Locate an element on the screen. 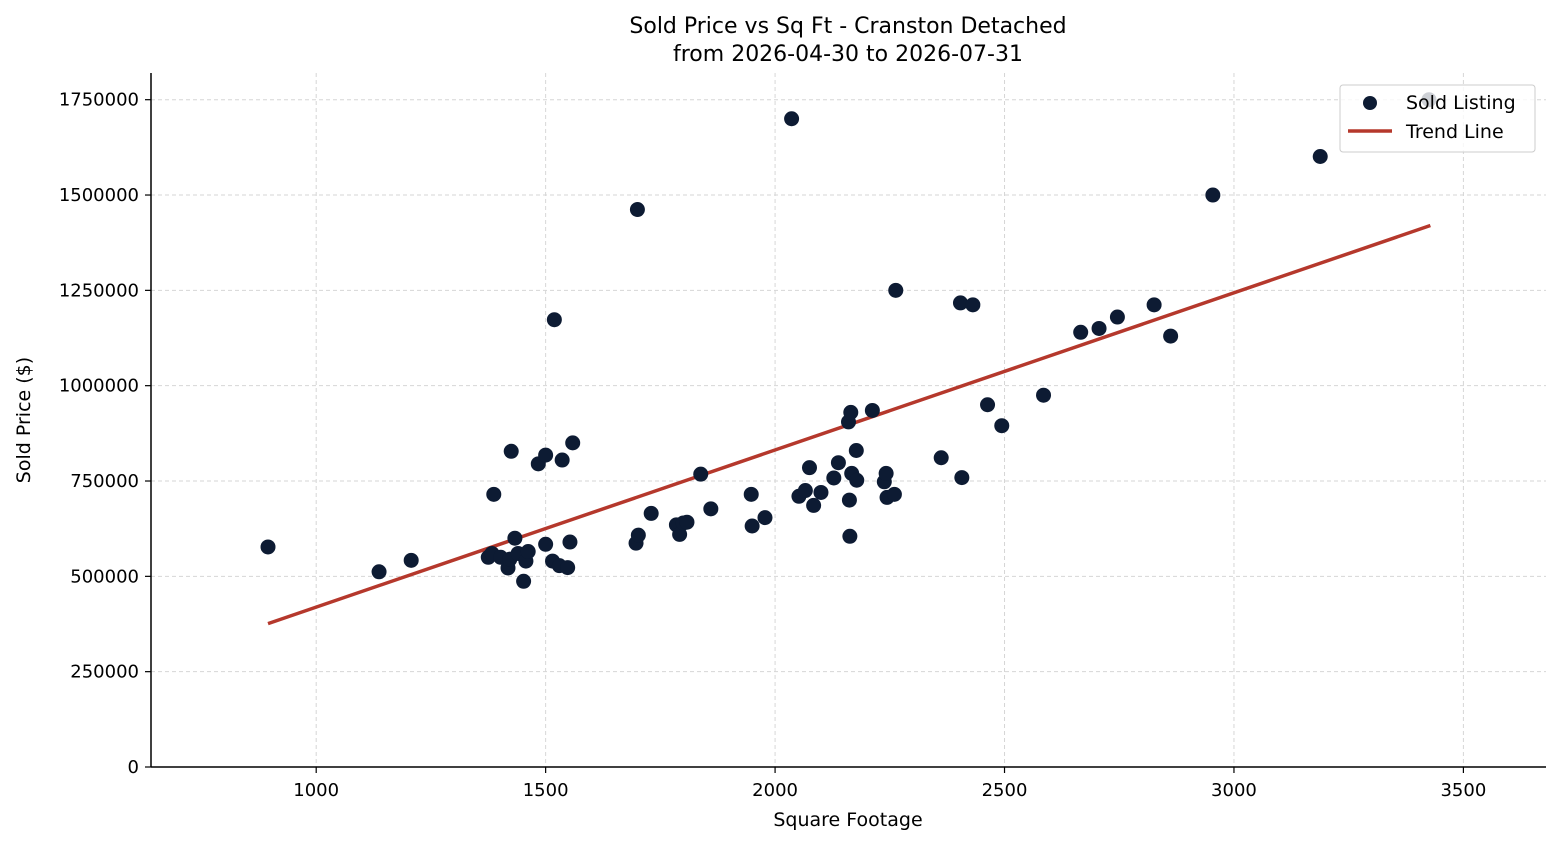  x-tick-label-0: 1000 is located at coordinates (316, 790).